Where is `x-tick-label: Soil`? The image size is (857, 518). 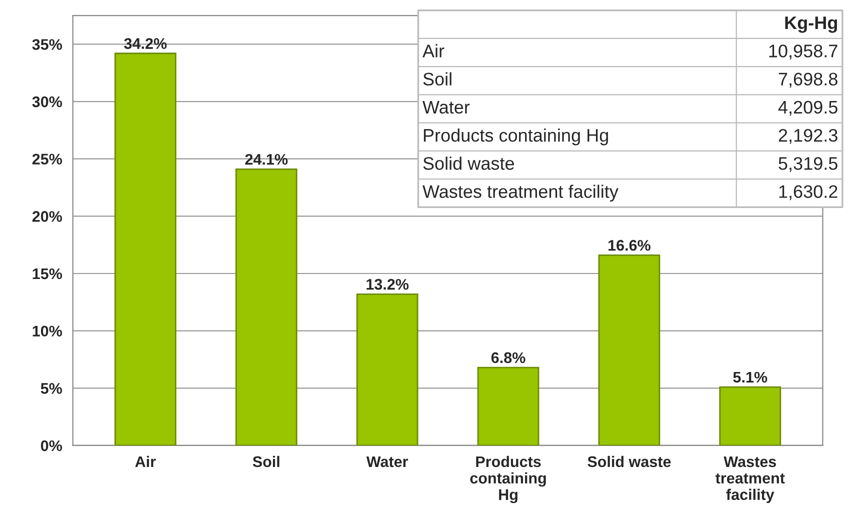
x-tick-label: Soil is located at coordinates (266, 462).